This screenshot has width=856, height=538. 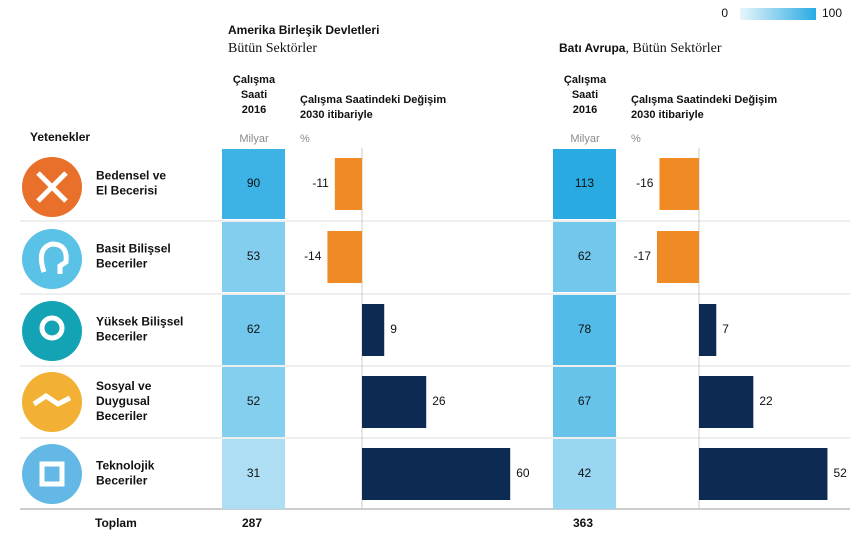 I want to click on row-header: Yetenekler, so click(x=60, y=137).